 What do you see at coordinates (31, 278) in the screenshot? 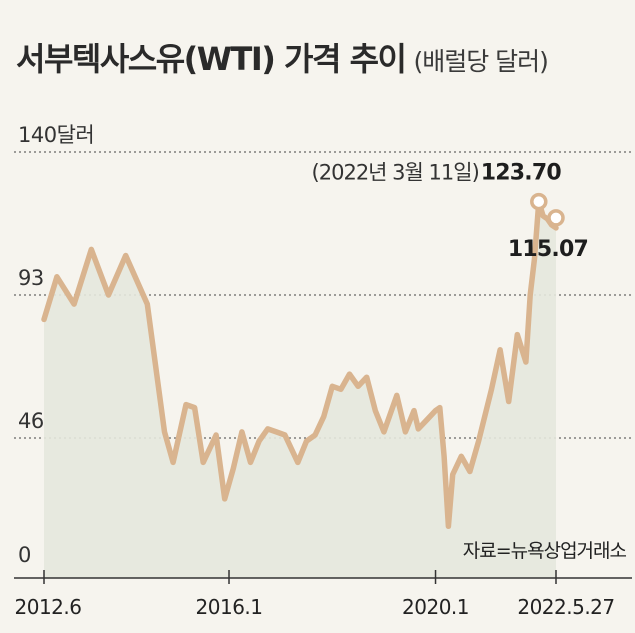
I see `y-tick-label: 93` at bounding box center [31, 278].